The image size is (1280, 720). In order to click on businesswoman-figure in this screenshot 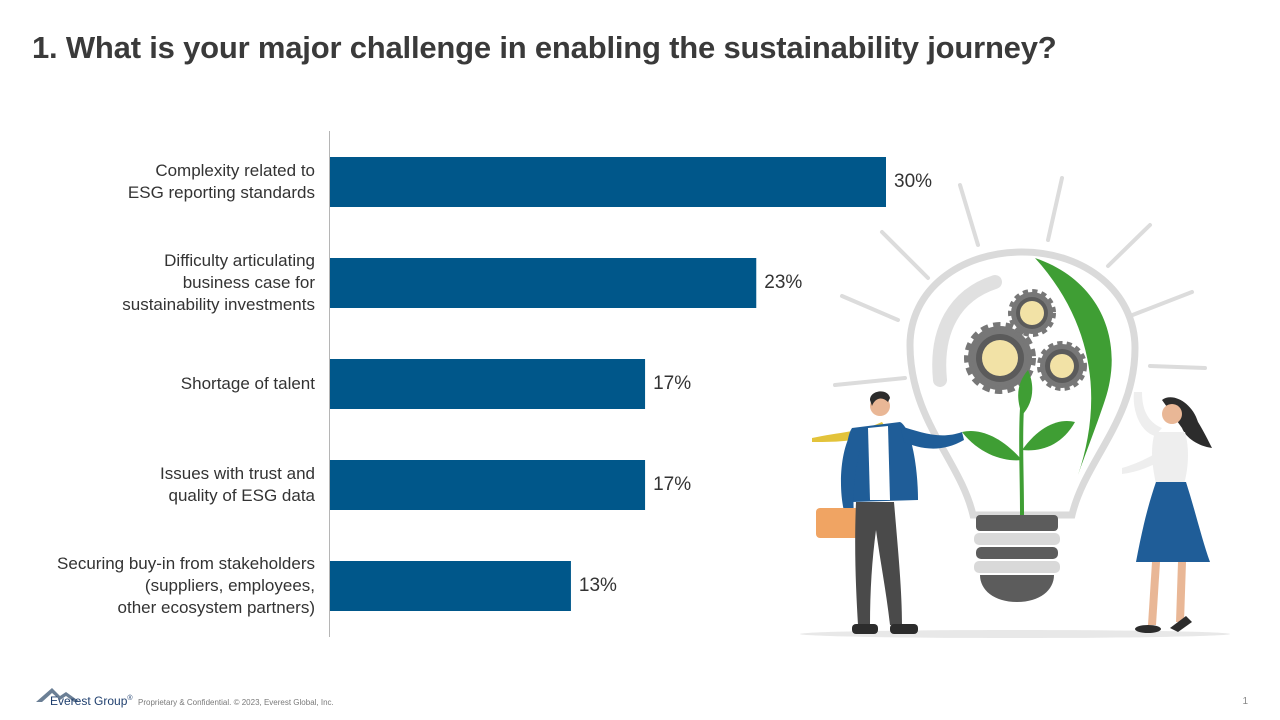, I will do `click(1167, 512)`.